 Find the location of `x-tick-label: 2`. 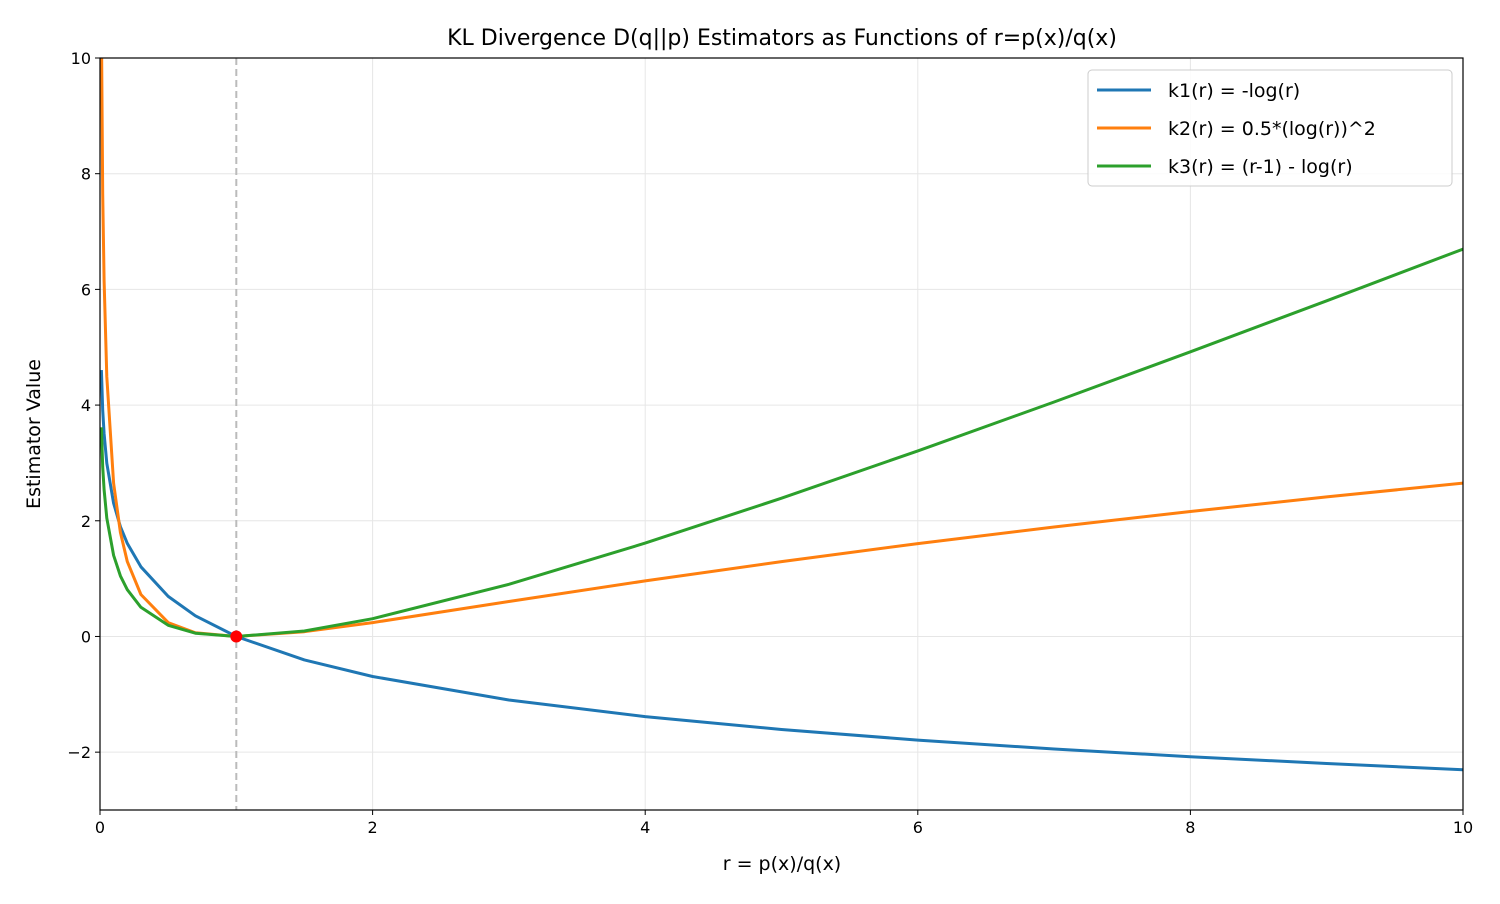

x-tick-label: 2 is located at coordinates (373, 827).